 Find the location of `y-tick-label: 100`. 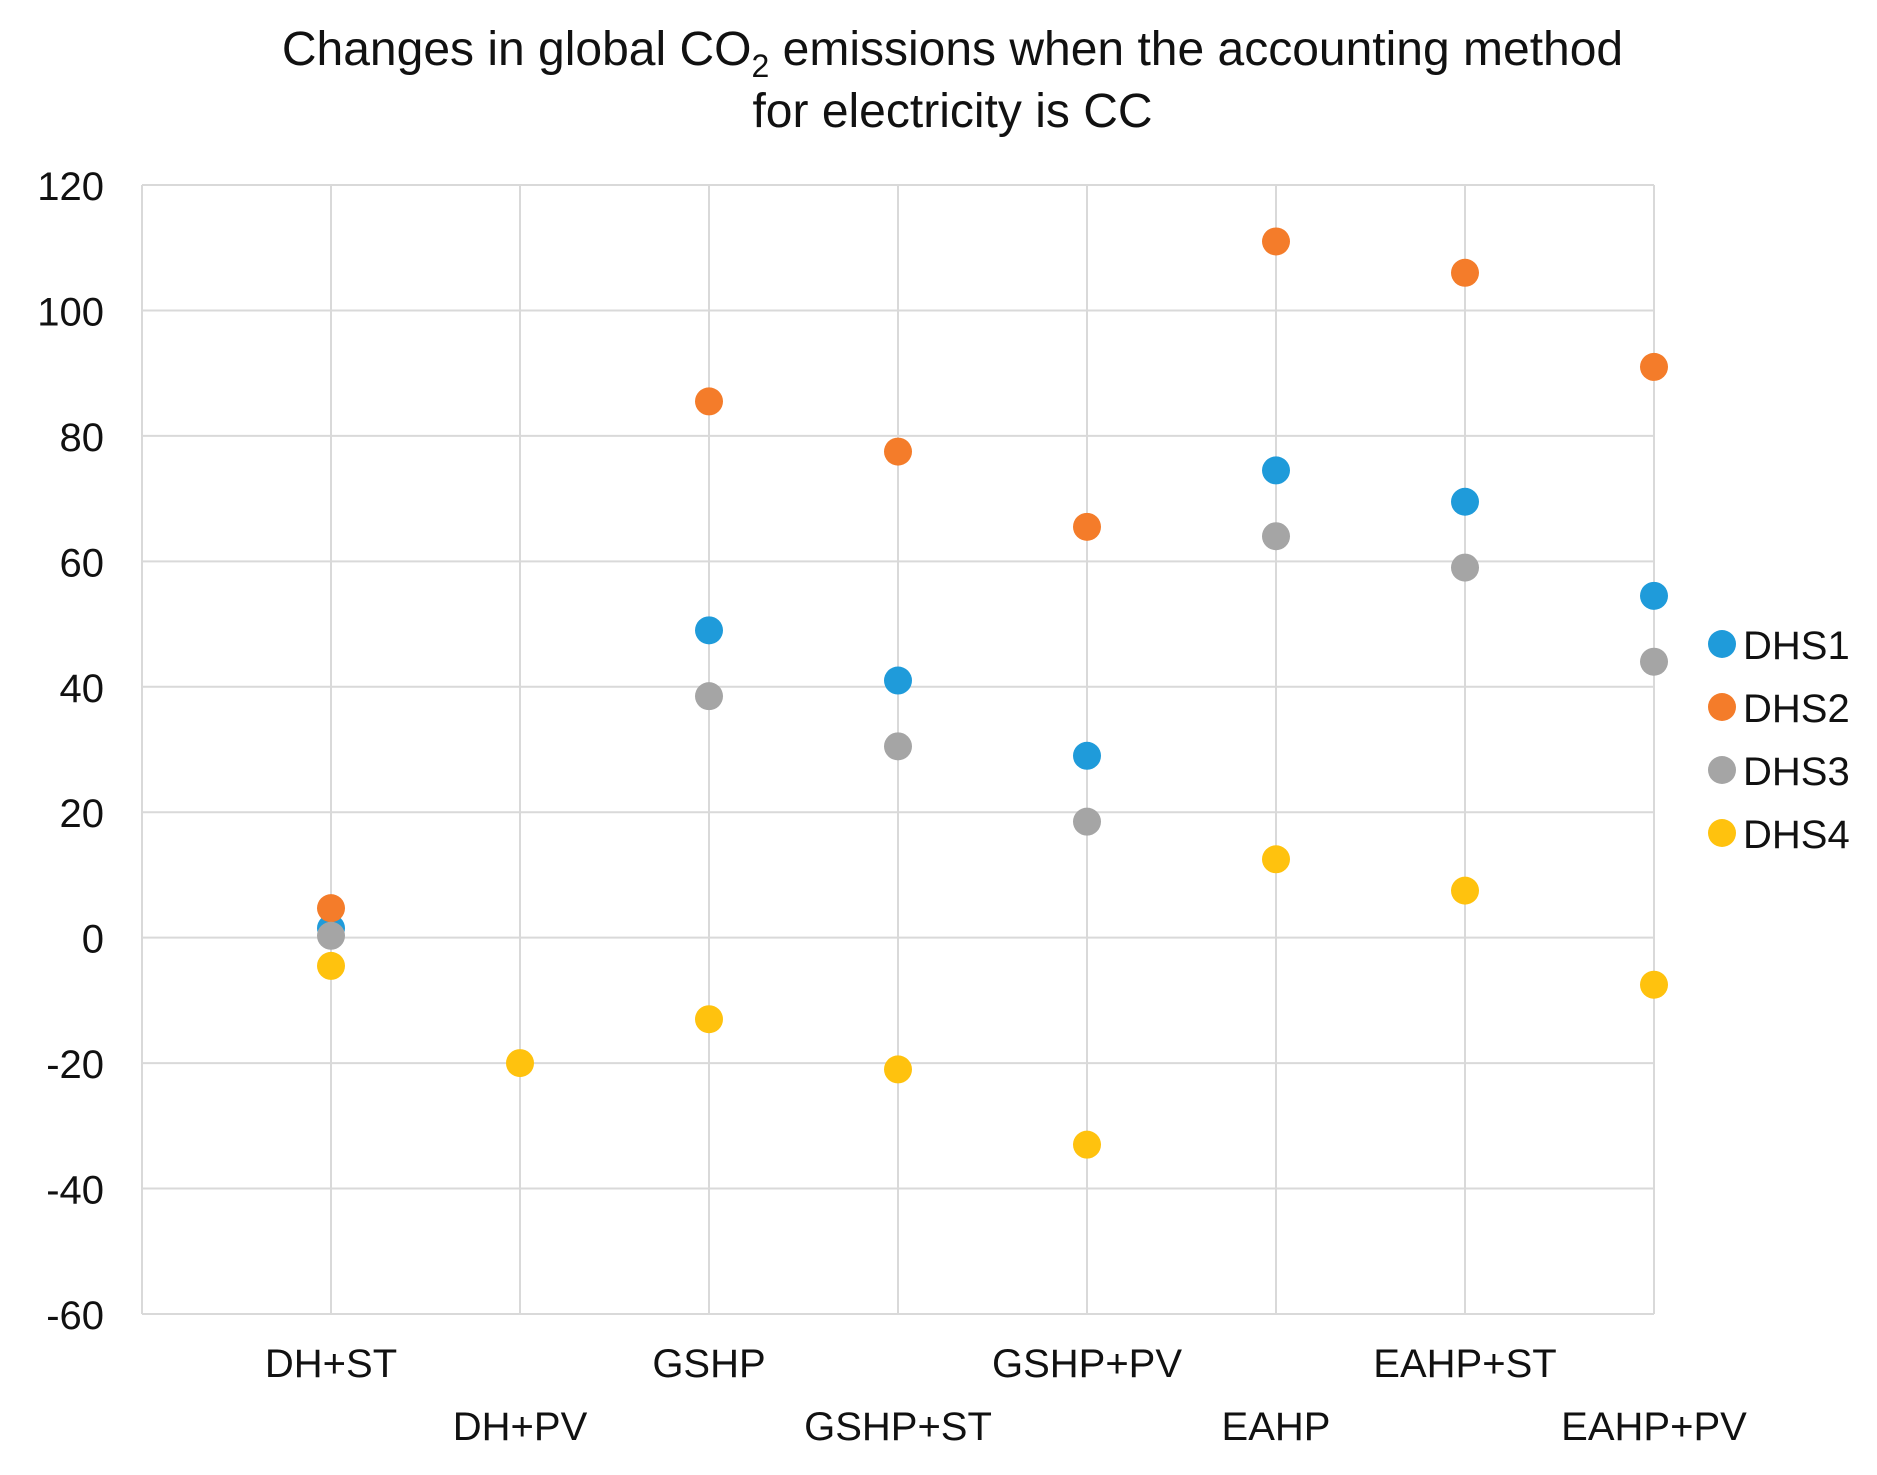

y-tick-label: 100 is located at coordinates (70, 312).